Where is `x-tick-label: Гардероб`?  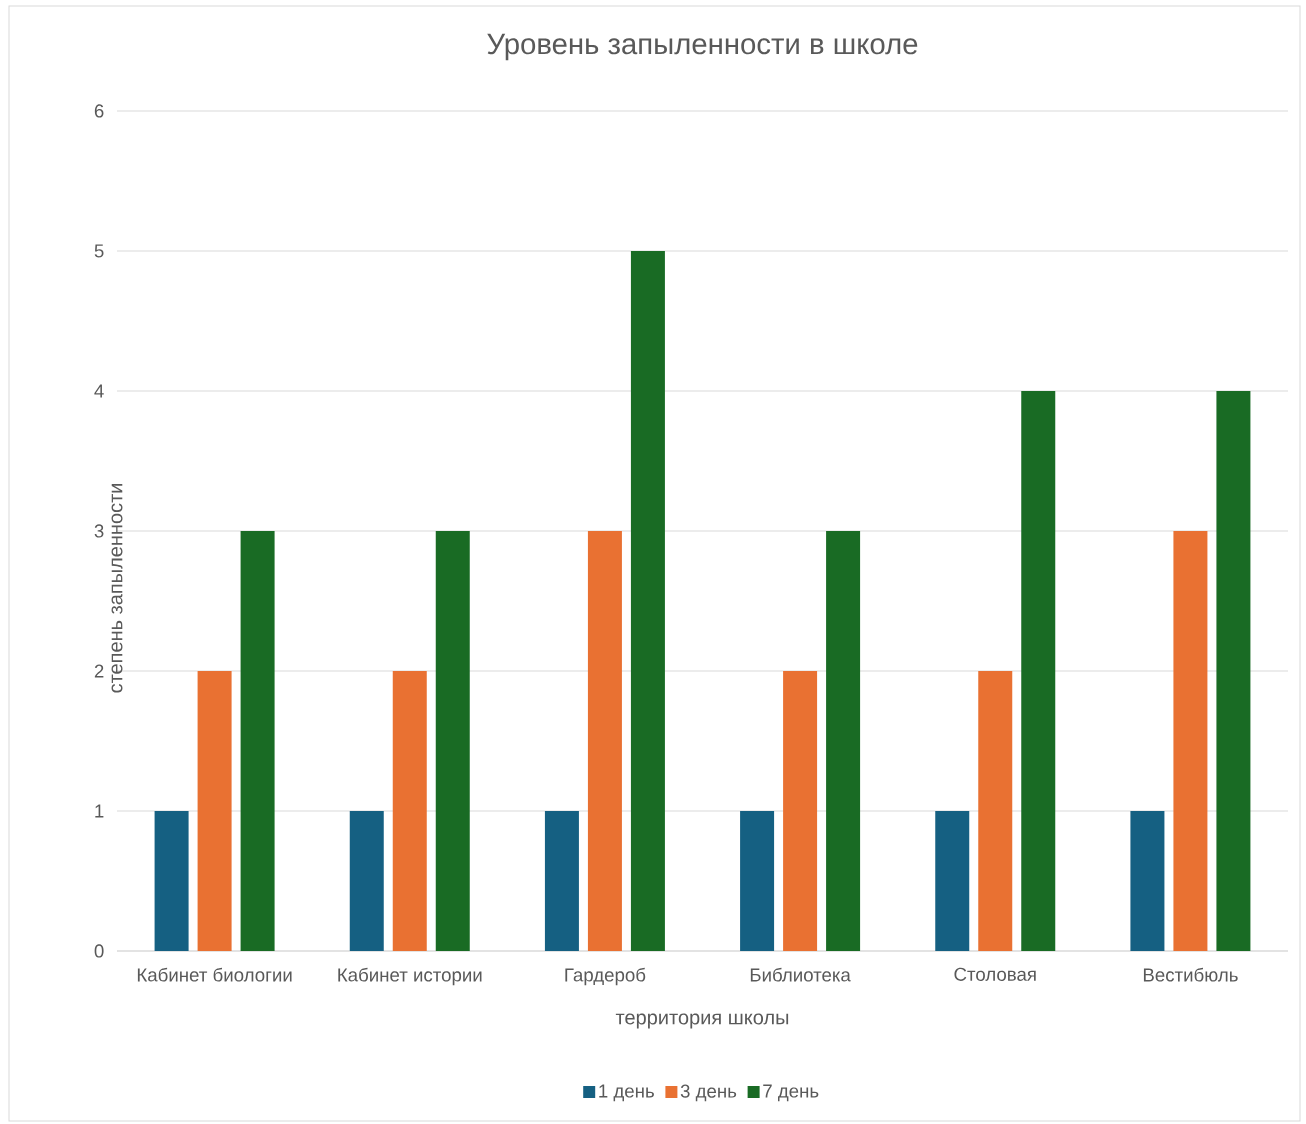
x-tick-label: Гардероб is located at coordinates (605, 976).